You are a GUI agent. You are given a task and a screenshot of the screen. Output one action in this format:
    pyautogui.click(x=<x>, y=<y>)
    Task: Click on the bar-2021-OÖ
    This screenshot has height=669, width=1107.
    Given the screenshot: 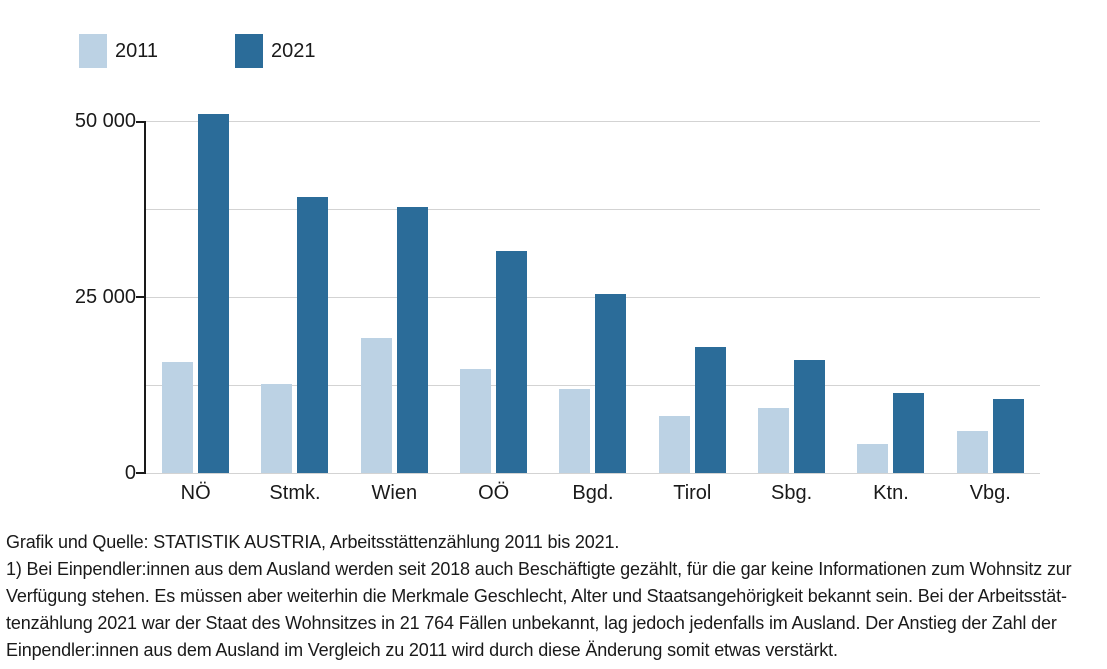 What is the action you would take?
    pyautogui.click(x=512, y=362)
    